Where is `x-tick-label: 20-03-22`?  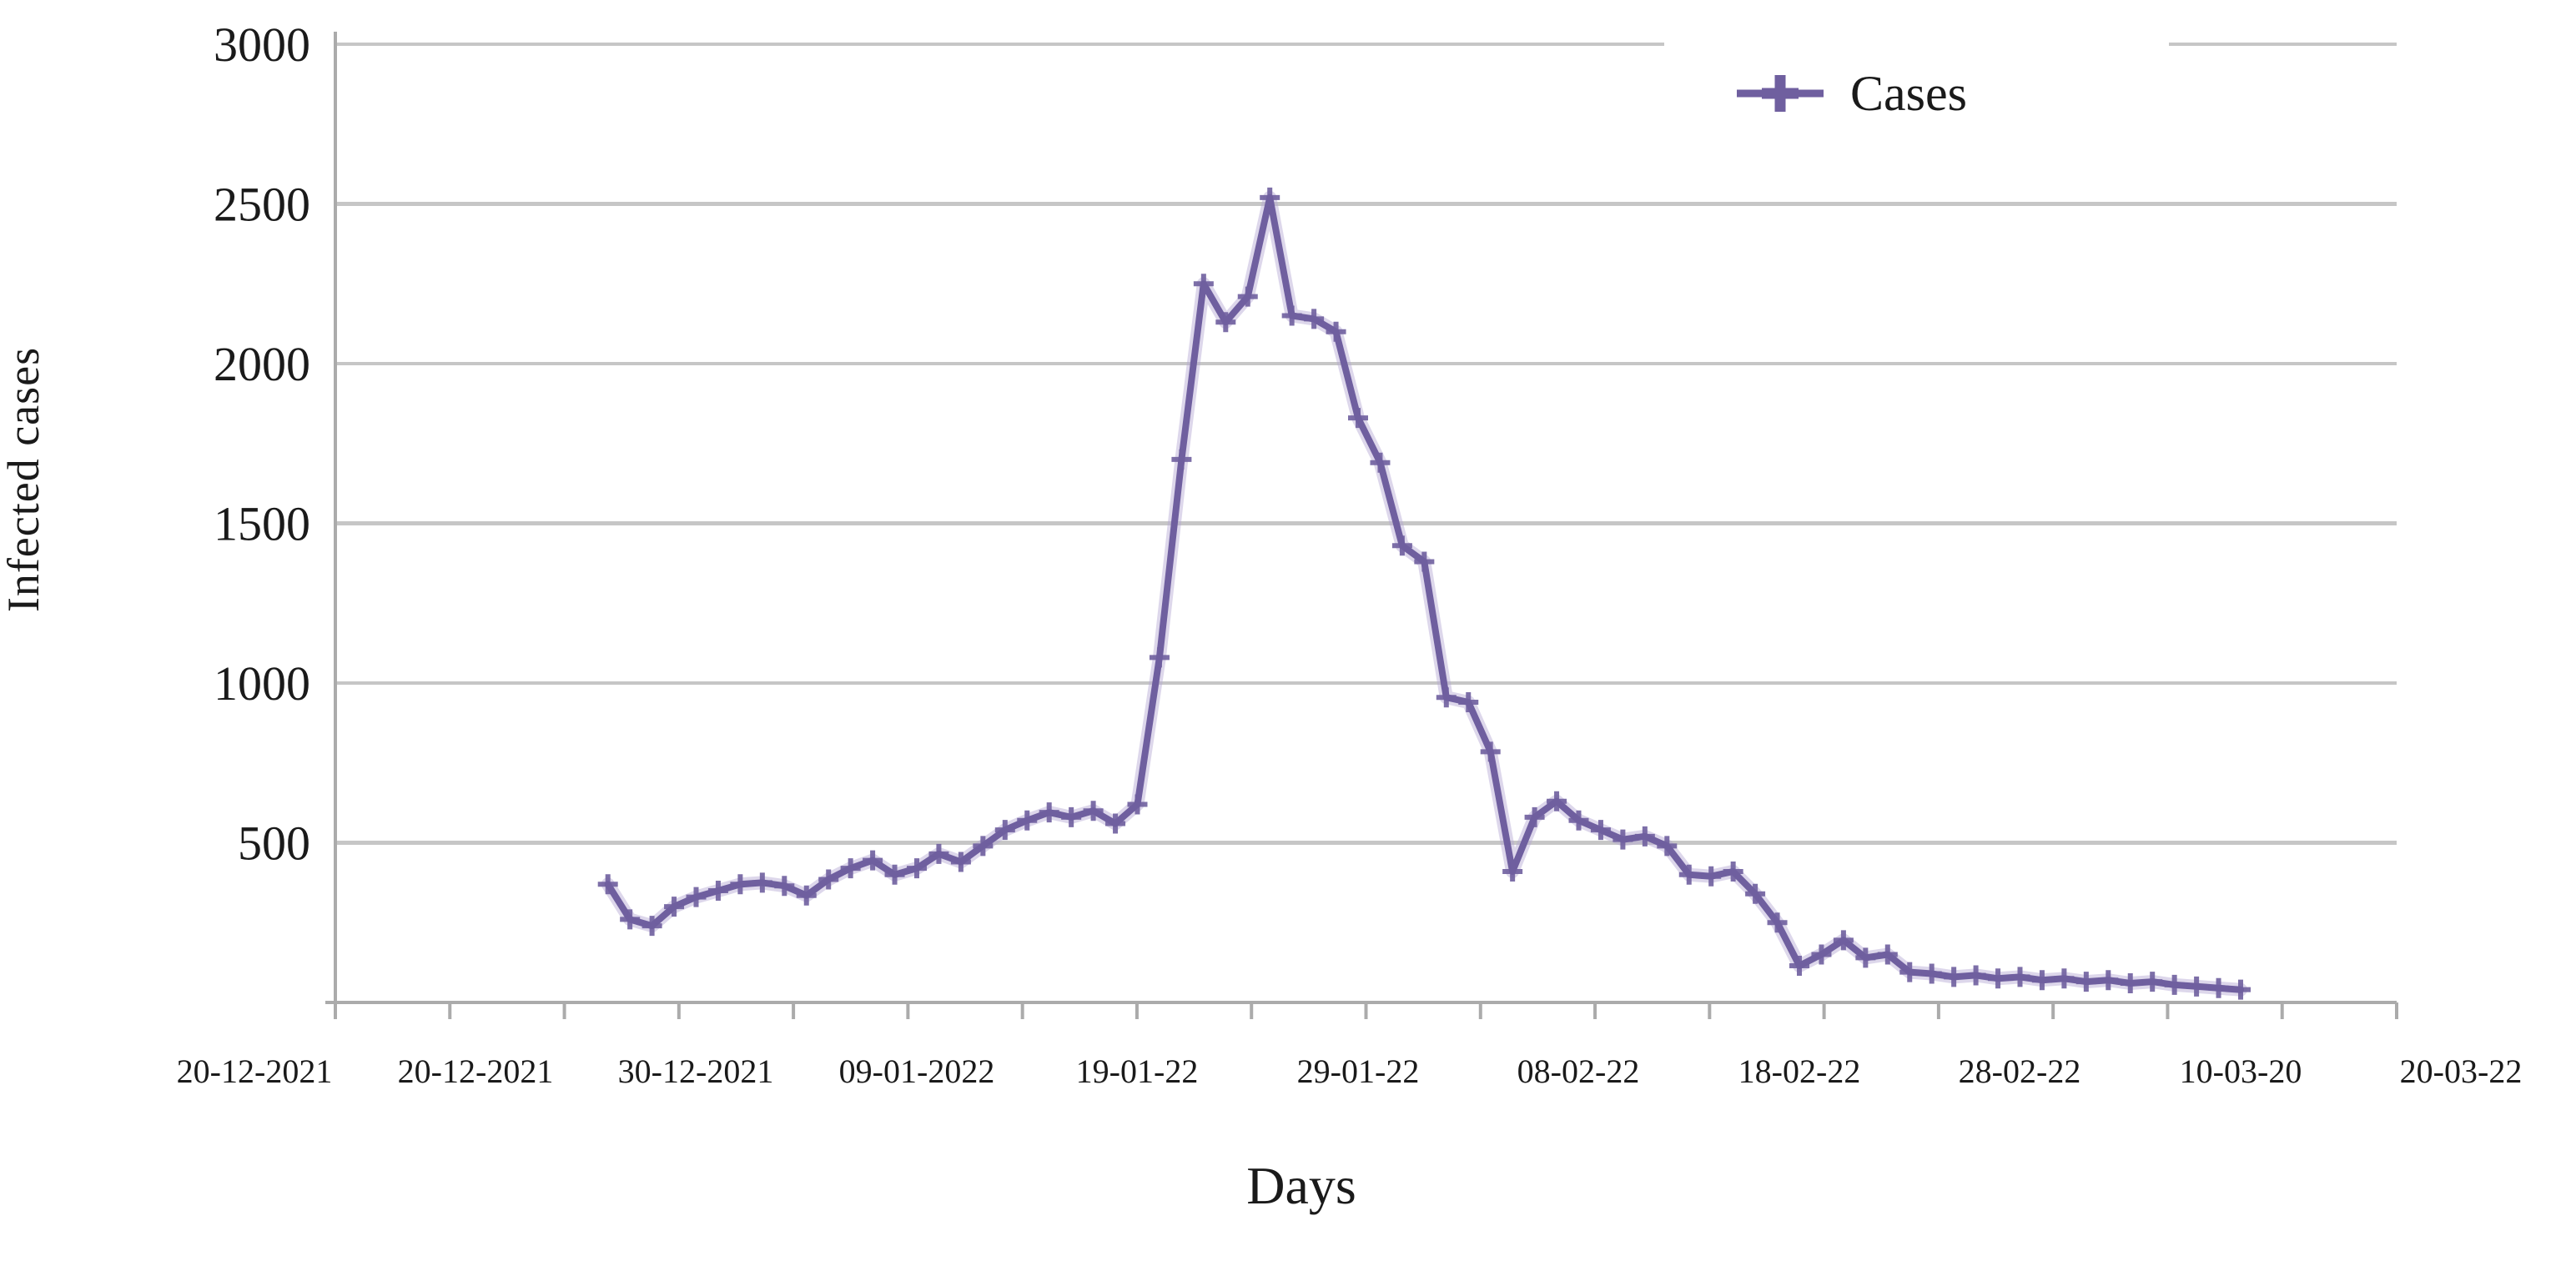 x-tick-label: 20-03-22 is located at coordinates (2461, 1071).